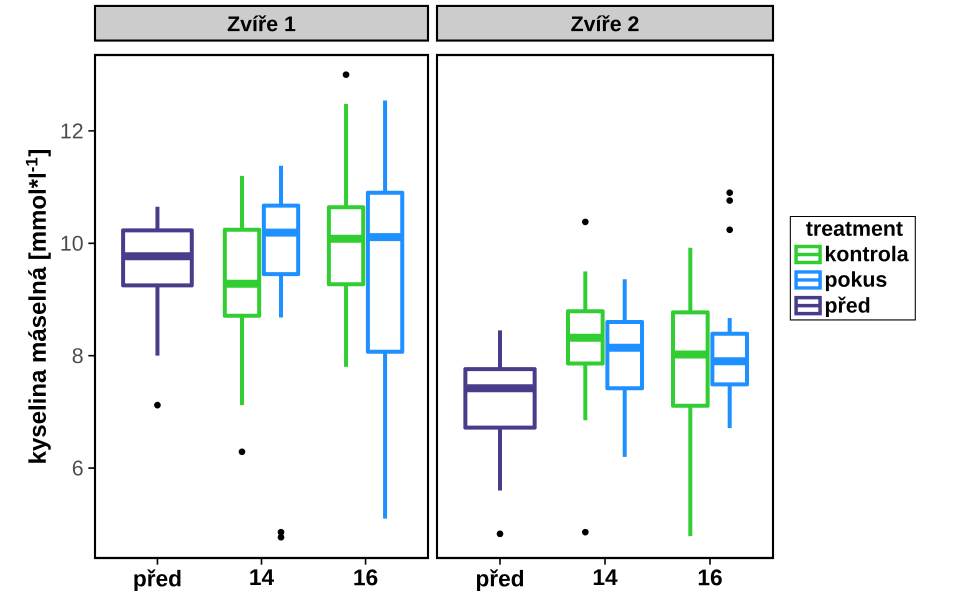 The width and height of the screenshot is (960, 608). What do you see at coordinates (262, 23) in the screenshot?
I see `chart-title: Zvíře 1` at bounding box center [262, 23].